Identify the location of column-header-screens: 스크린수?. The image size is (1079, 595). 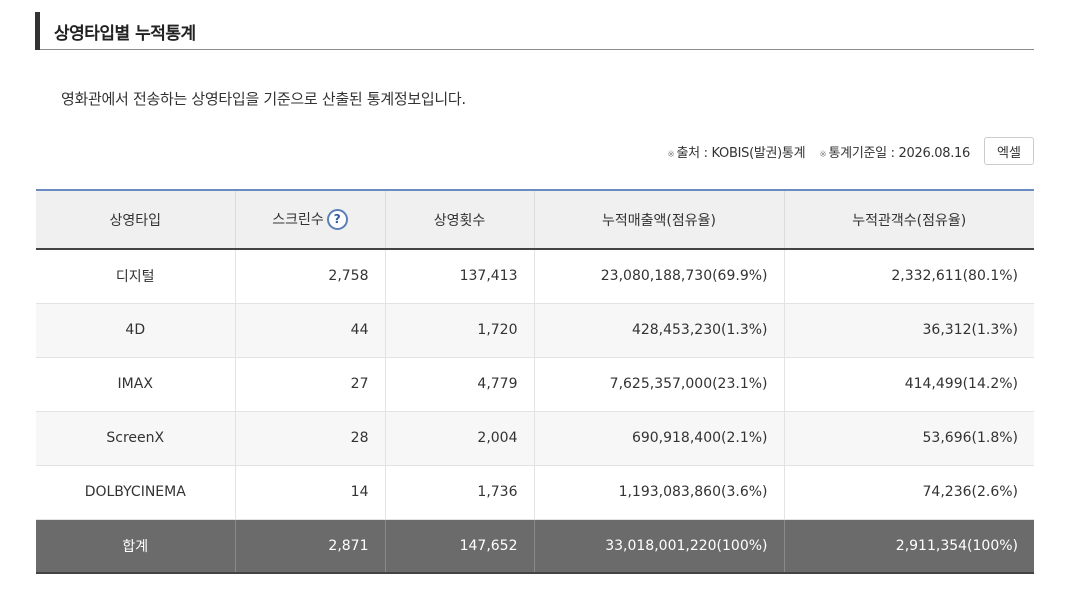
(309, 219).